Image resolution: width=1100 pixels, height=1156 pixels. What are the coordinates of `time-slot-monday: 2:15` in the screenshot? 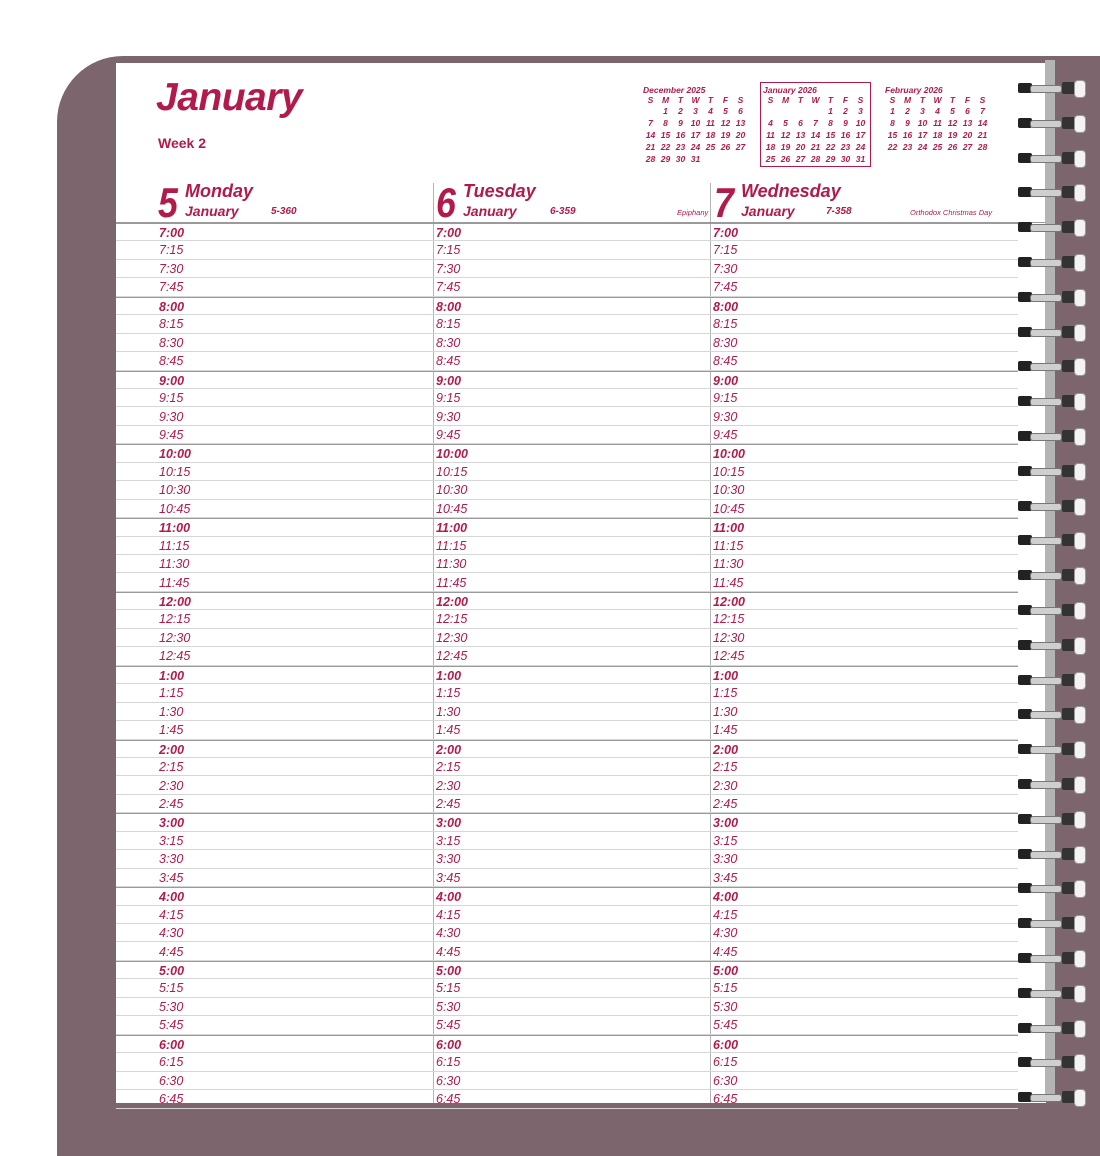 It's located at (294, 767).